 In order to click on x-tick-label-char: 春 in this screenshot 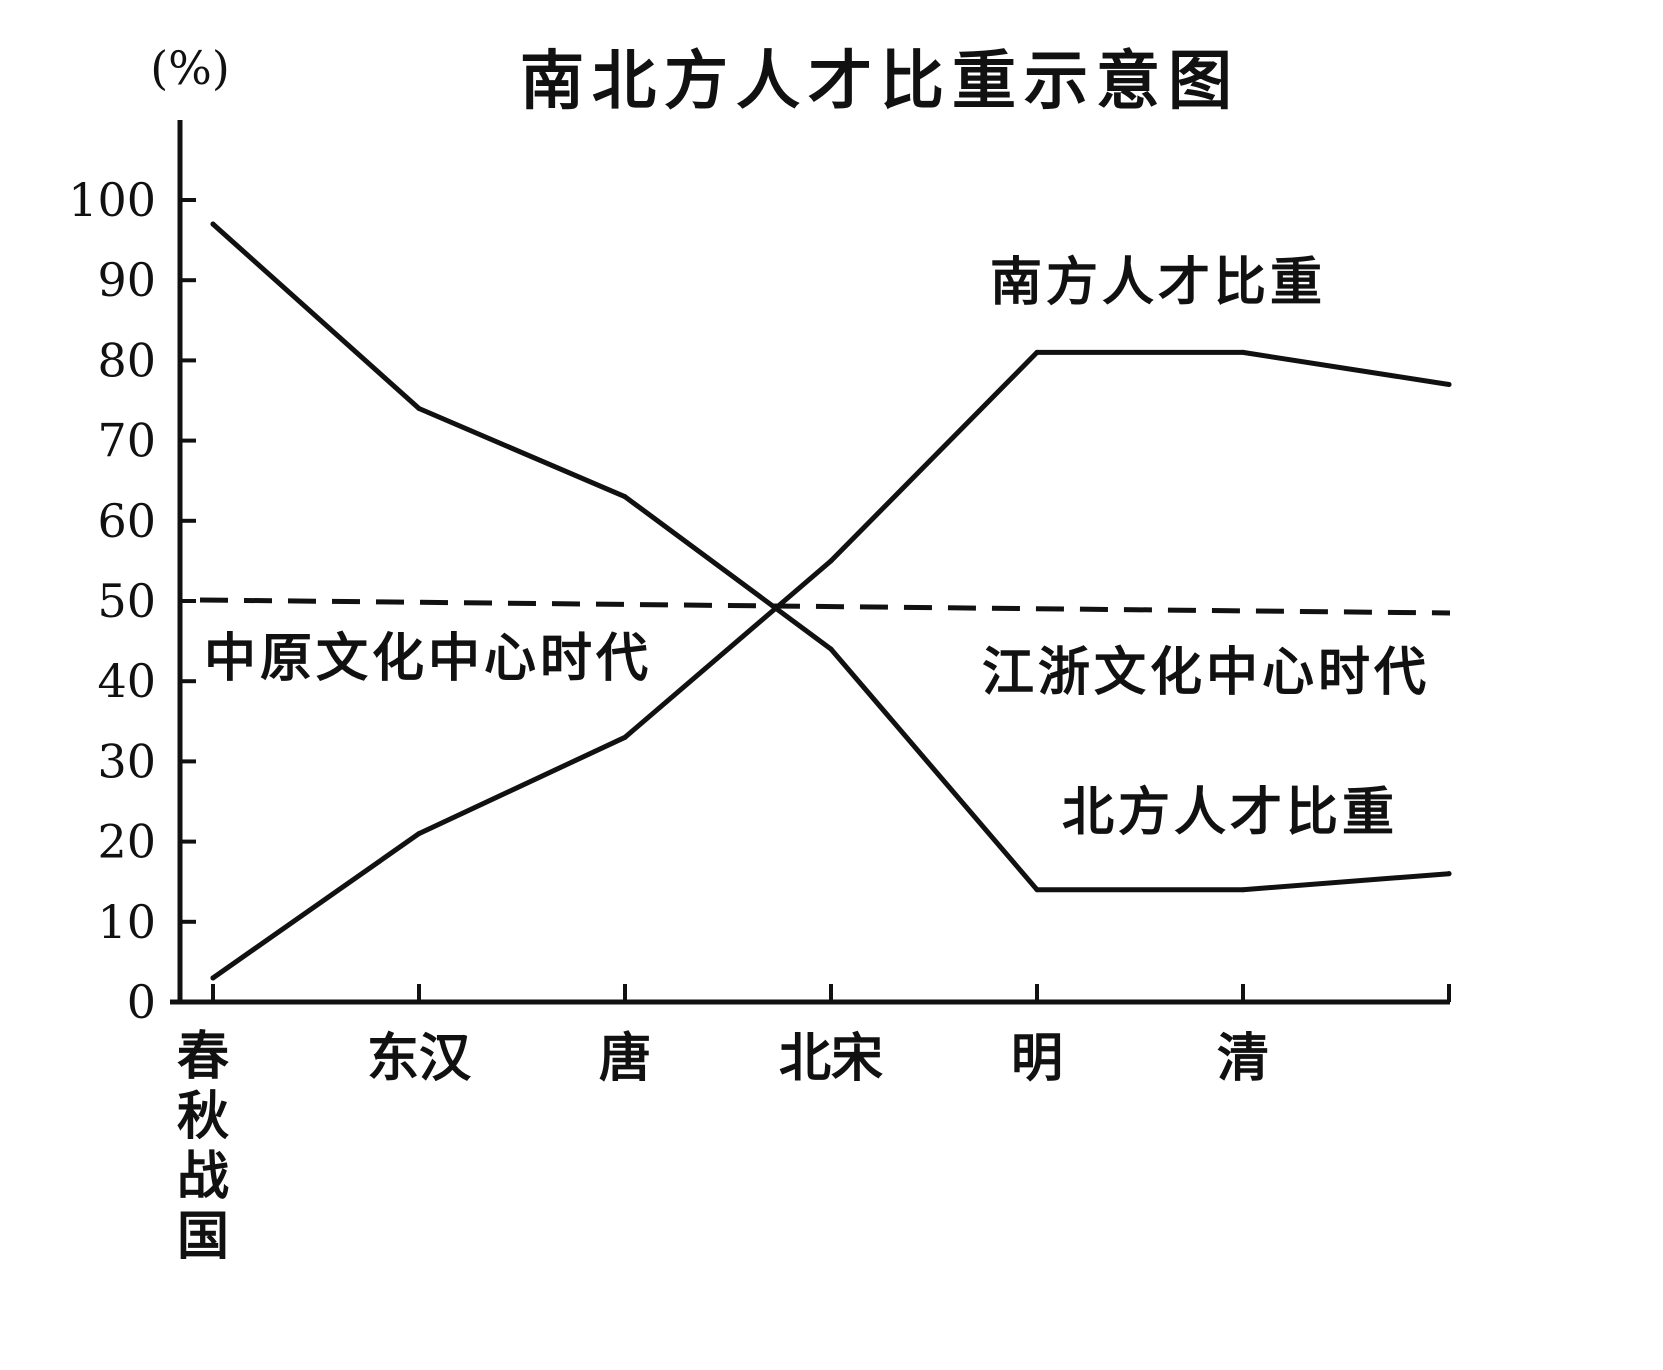, I will do `click(203, 1057)`.